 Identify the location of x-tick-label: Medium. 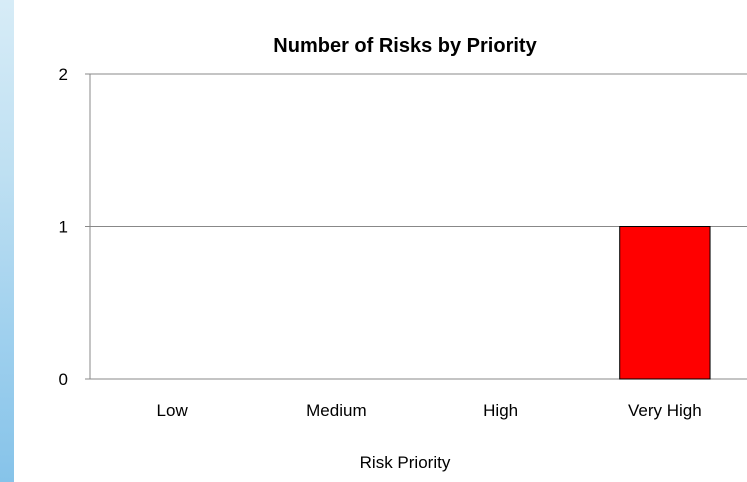
(336, 410).